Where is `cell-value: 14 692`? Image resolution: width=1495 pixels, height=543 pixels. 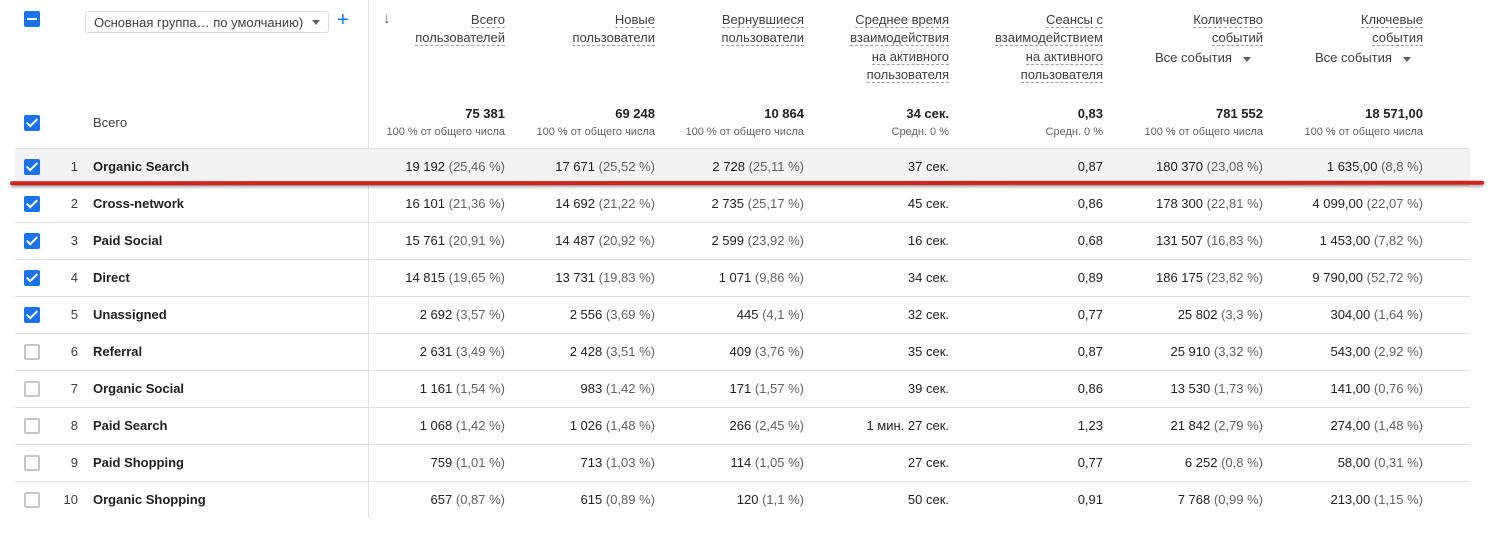 cell-value: 14 692 is located at coordinates (575, 203).